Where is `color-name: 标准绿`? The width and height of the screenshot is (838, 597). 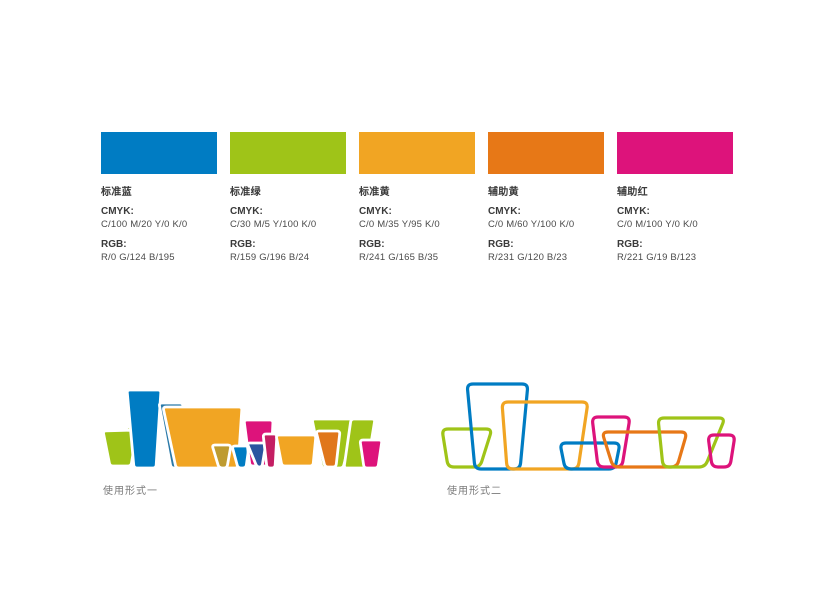
color-name: 标准绿 is located at coordinates (245, 192).